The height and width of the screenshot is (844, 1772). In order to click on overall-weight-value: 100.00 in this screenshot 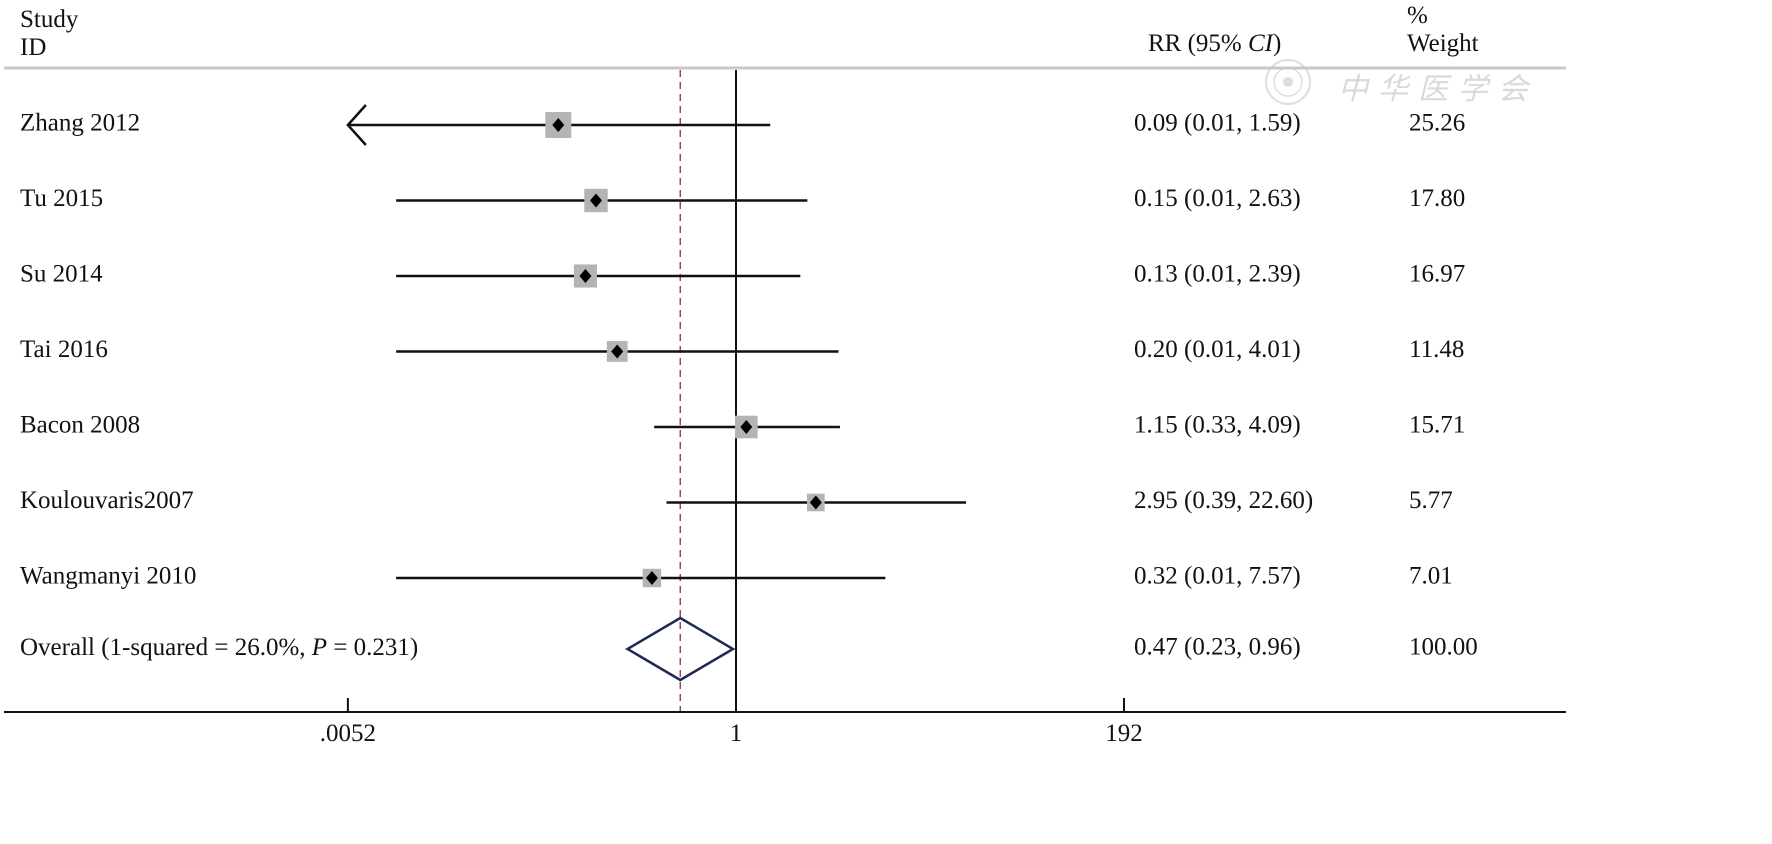, I will do `click(1443, 647)`.